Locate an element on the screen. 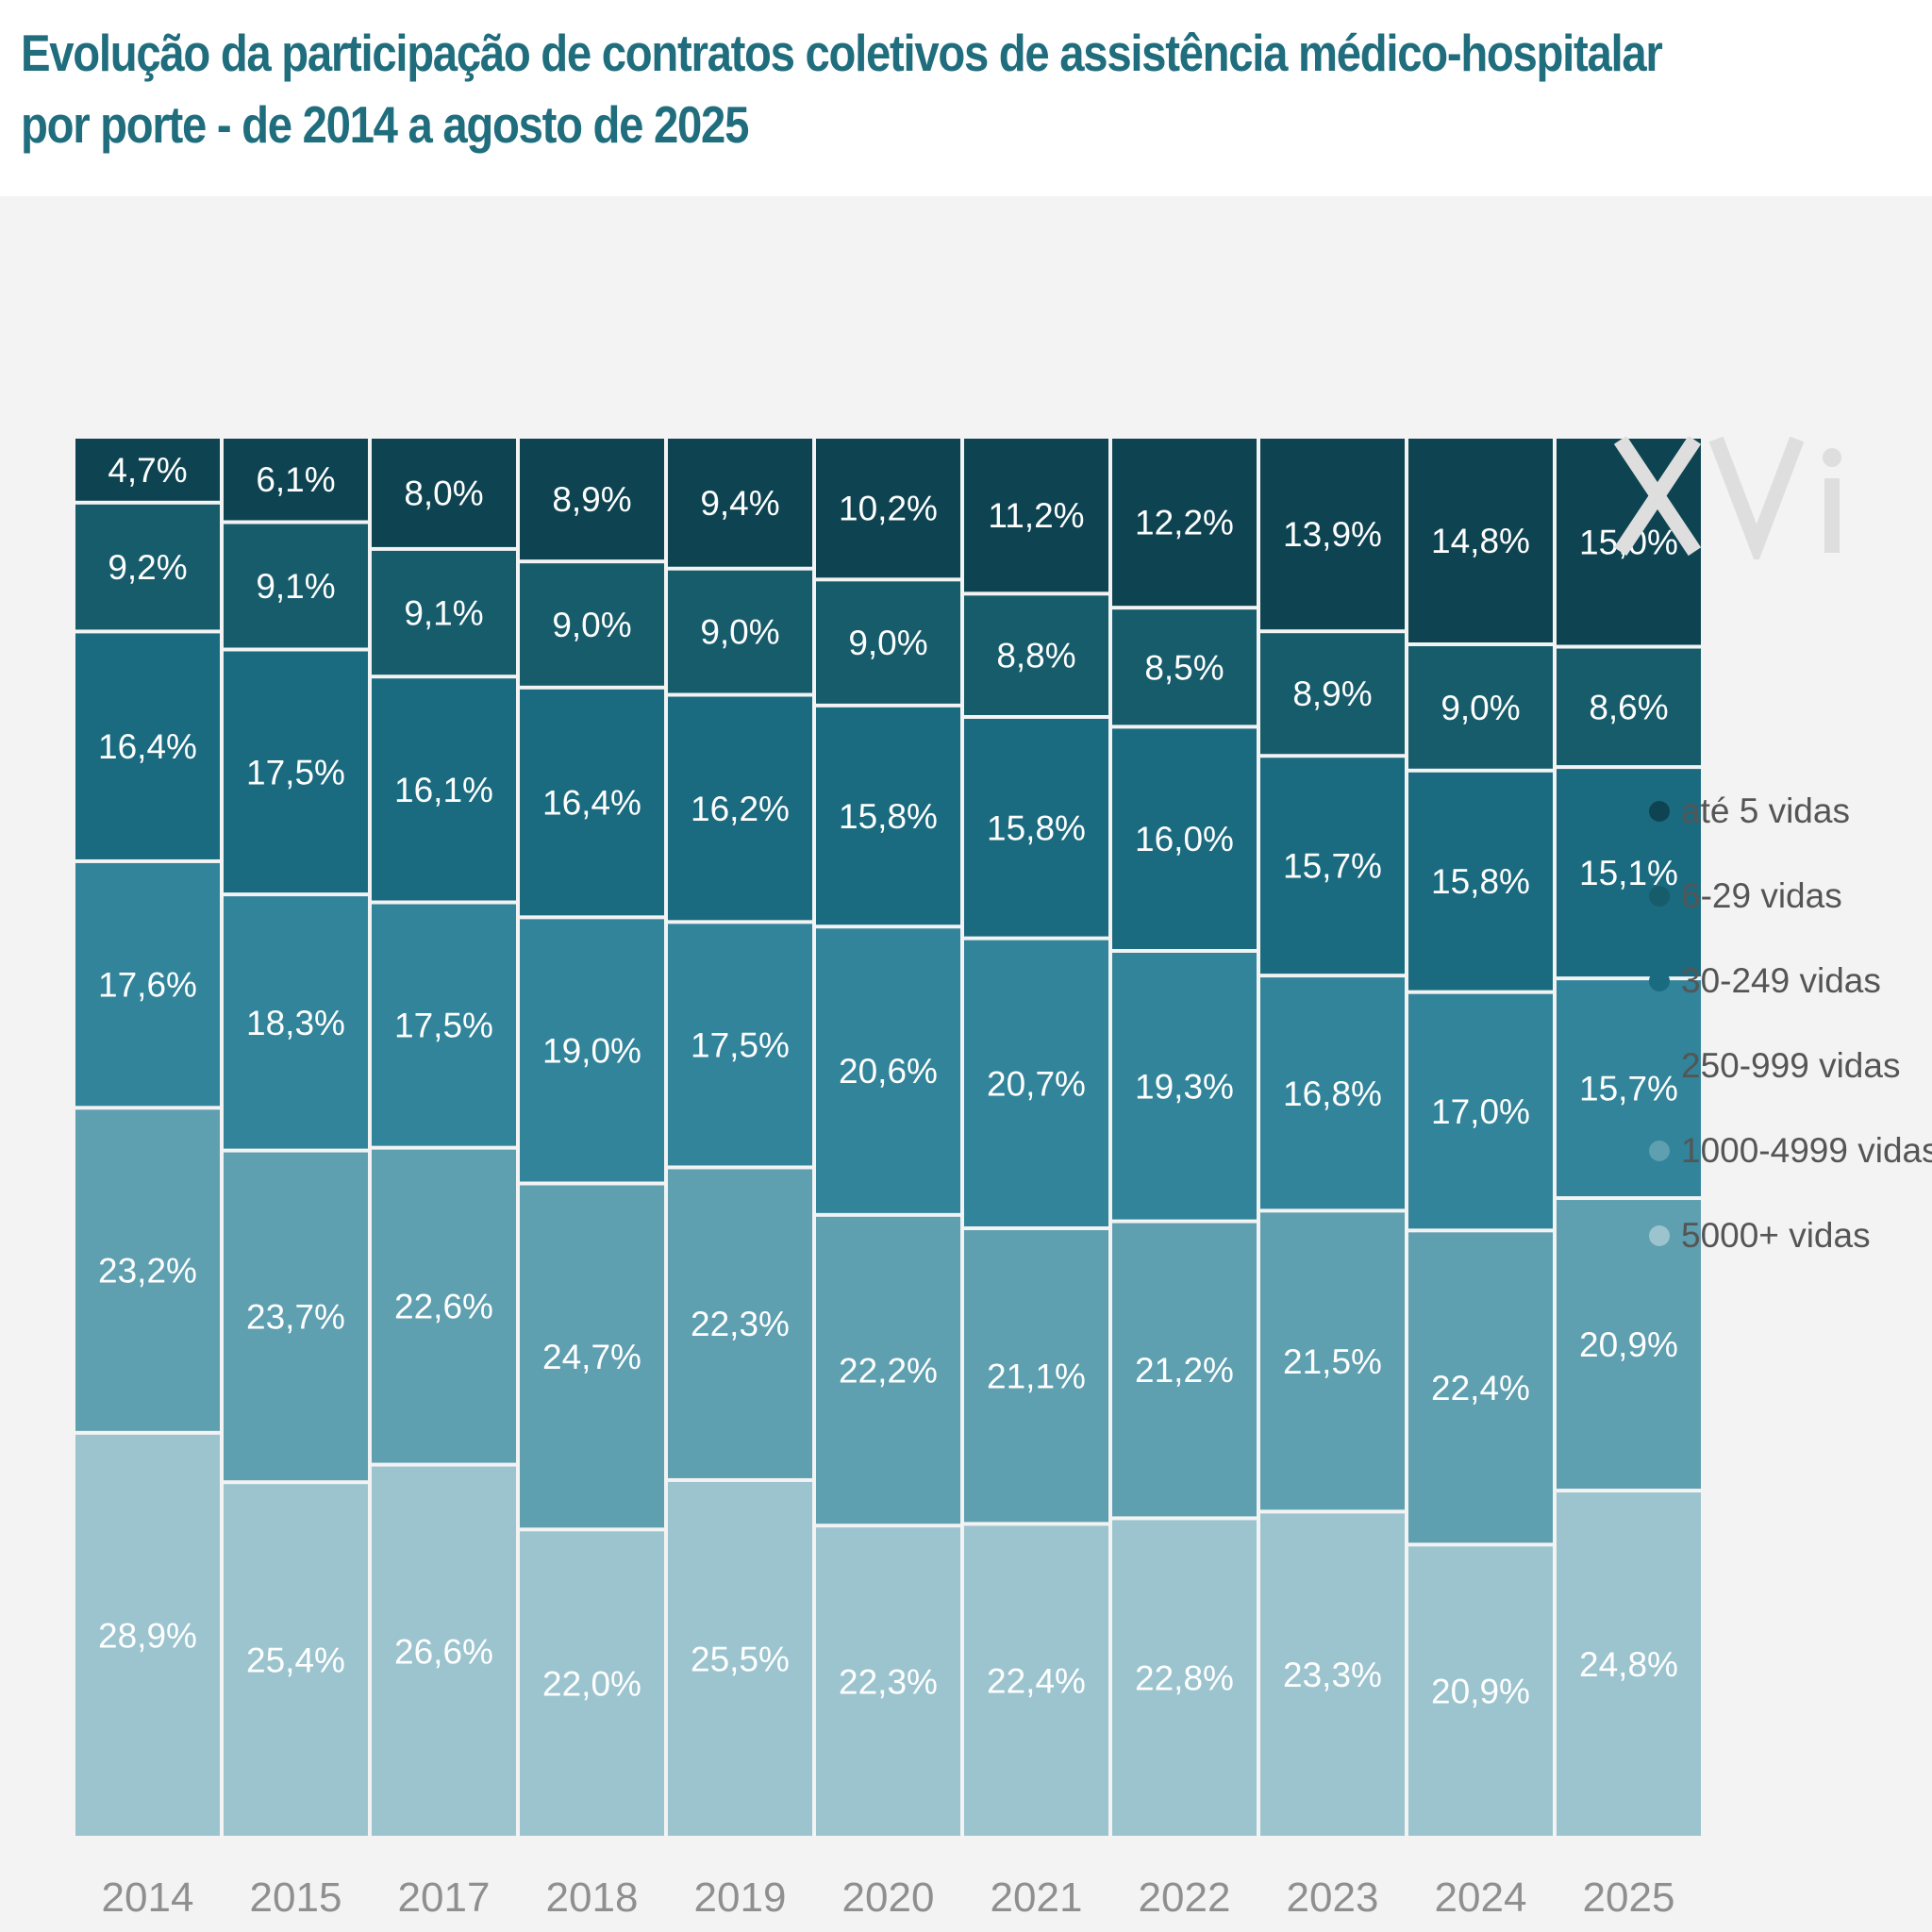  bar-segment-2017-1000-4999-vidas is located at coordinates (444, 1306).